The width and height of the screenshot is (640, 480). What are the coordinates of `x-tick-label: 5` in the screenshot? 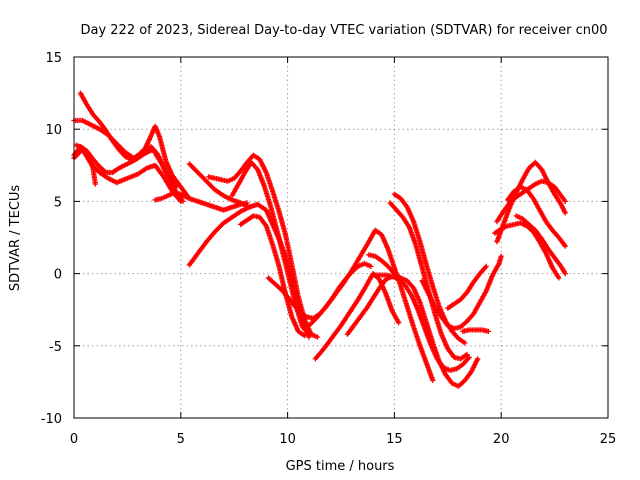 It's located at (181, 439).